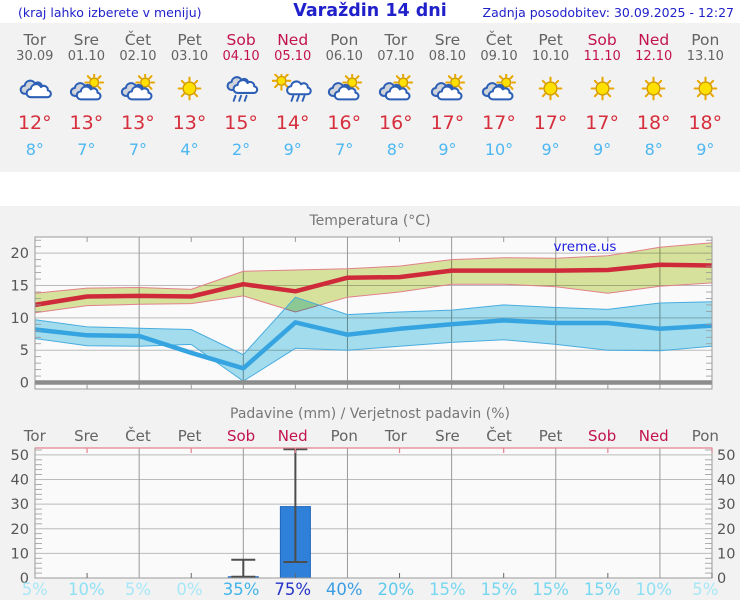  Describe the element at coordinates (292, 123) in the screenshot. I see `high-temperature: 14°` at that location.